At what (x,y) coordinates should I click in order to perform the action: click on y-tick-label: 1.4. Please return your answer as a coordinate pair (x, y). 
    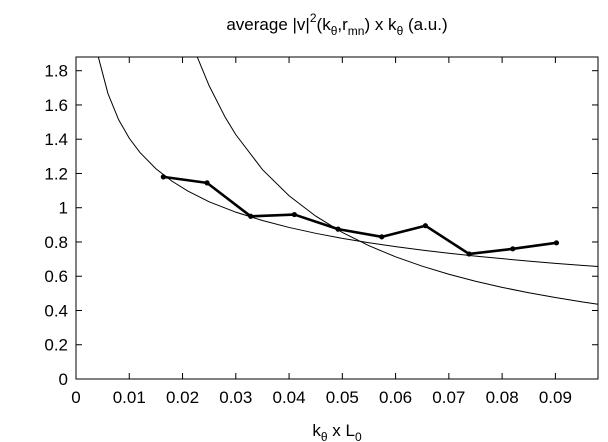
    Looking at the image, I should click on (56, 139).